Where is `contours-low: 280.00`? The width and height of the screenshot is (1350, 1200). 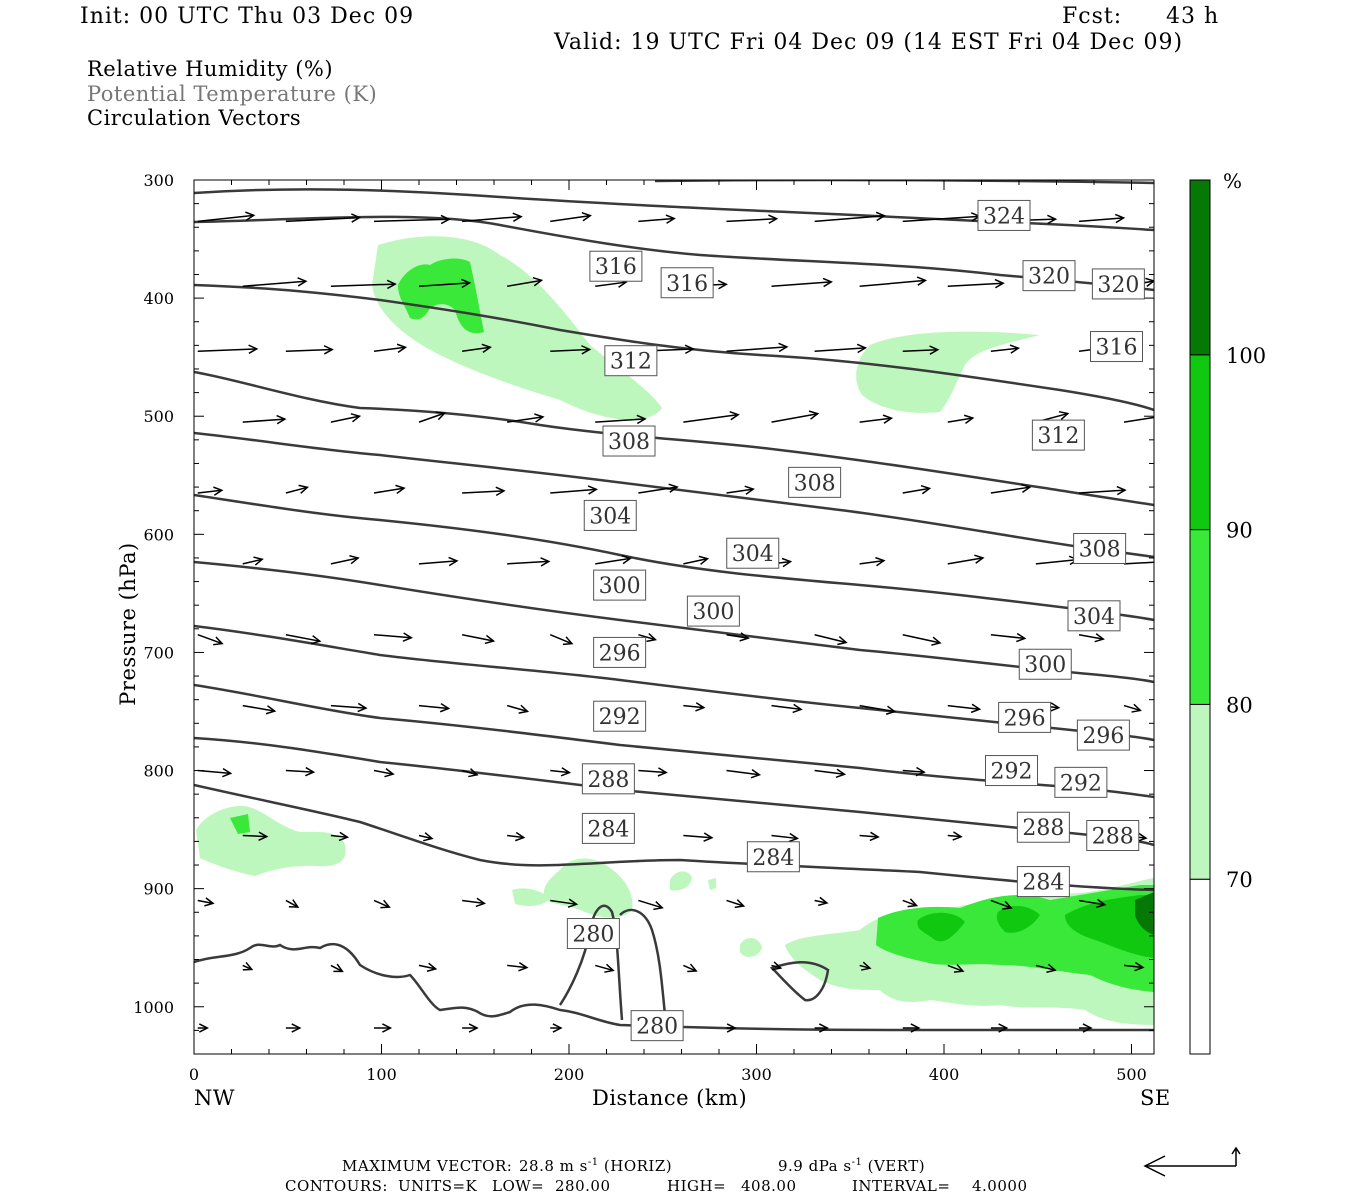
contours-low: 280.00 is located at coordinates (583, 1186).